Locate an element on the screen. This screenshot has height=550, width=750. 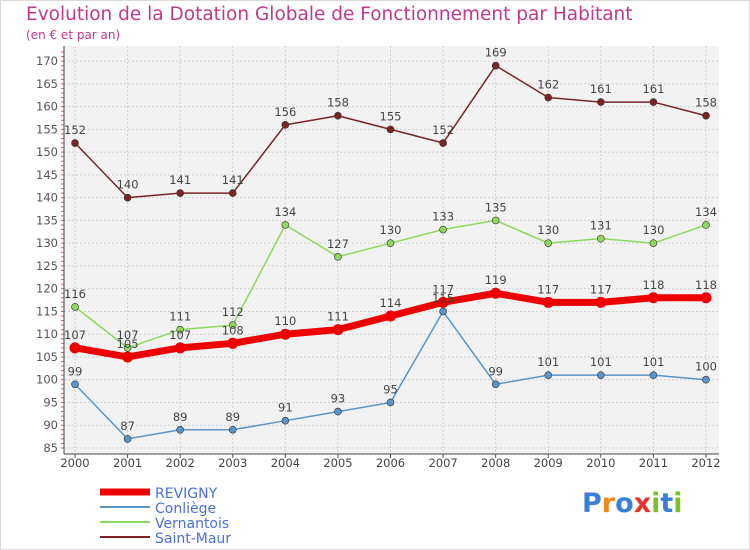
data-label: 131 is located at coordinates (601, 226).